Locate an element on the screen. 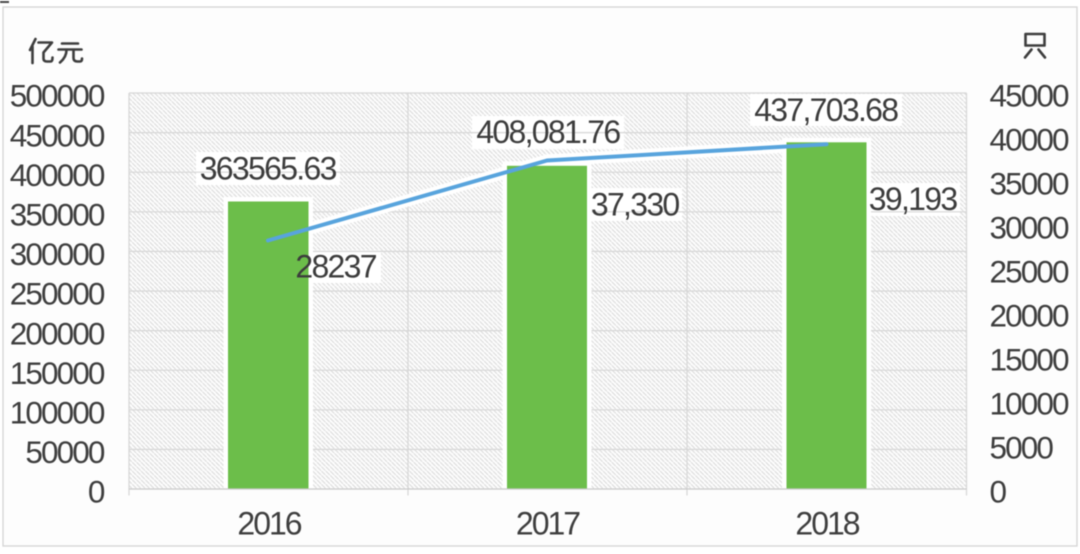 The height and width of the screenshot is (554, 1080). svg-text: 35000 is located at coordinates (1029, 184).